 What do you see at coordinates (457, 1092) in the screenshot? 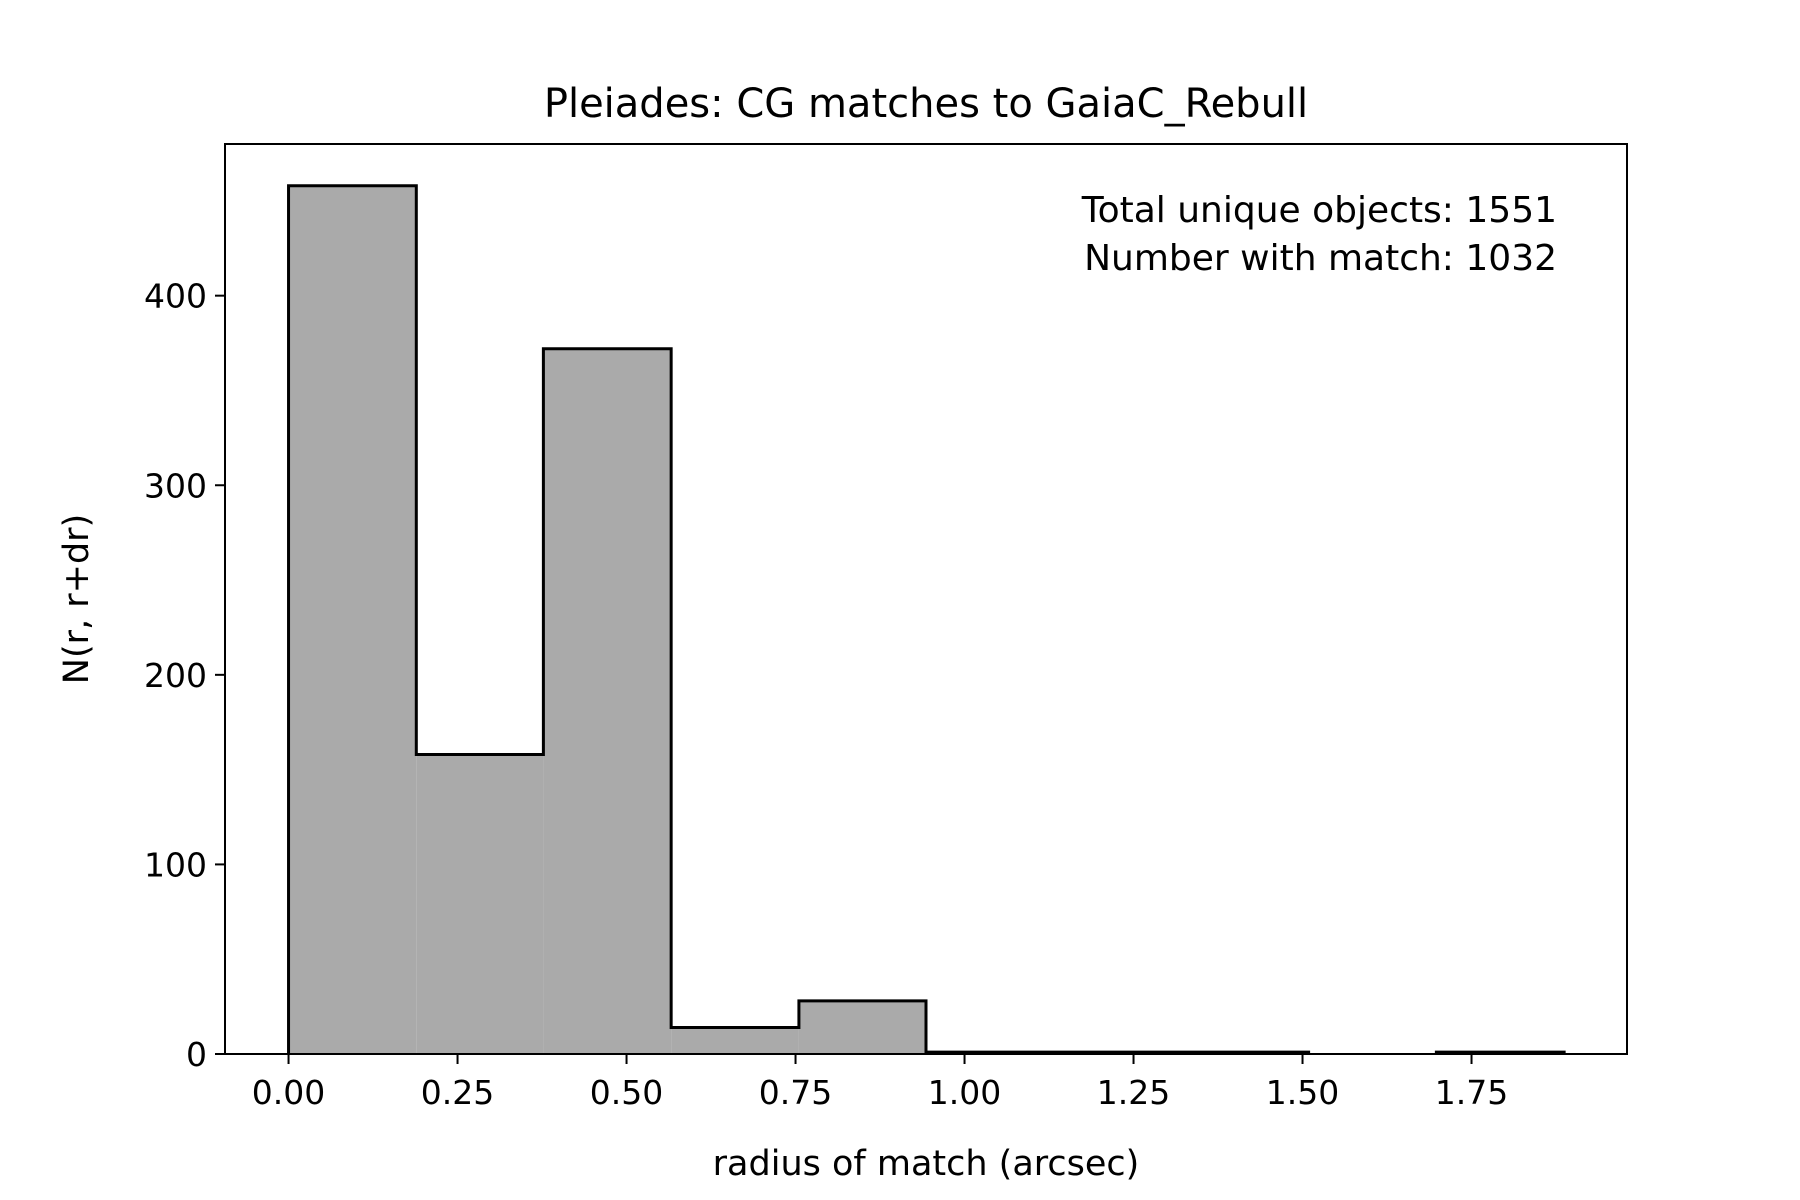
I see `x-tick-label: 0.25` at bounding box center [457, 1092].